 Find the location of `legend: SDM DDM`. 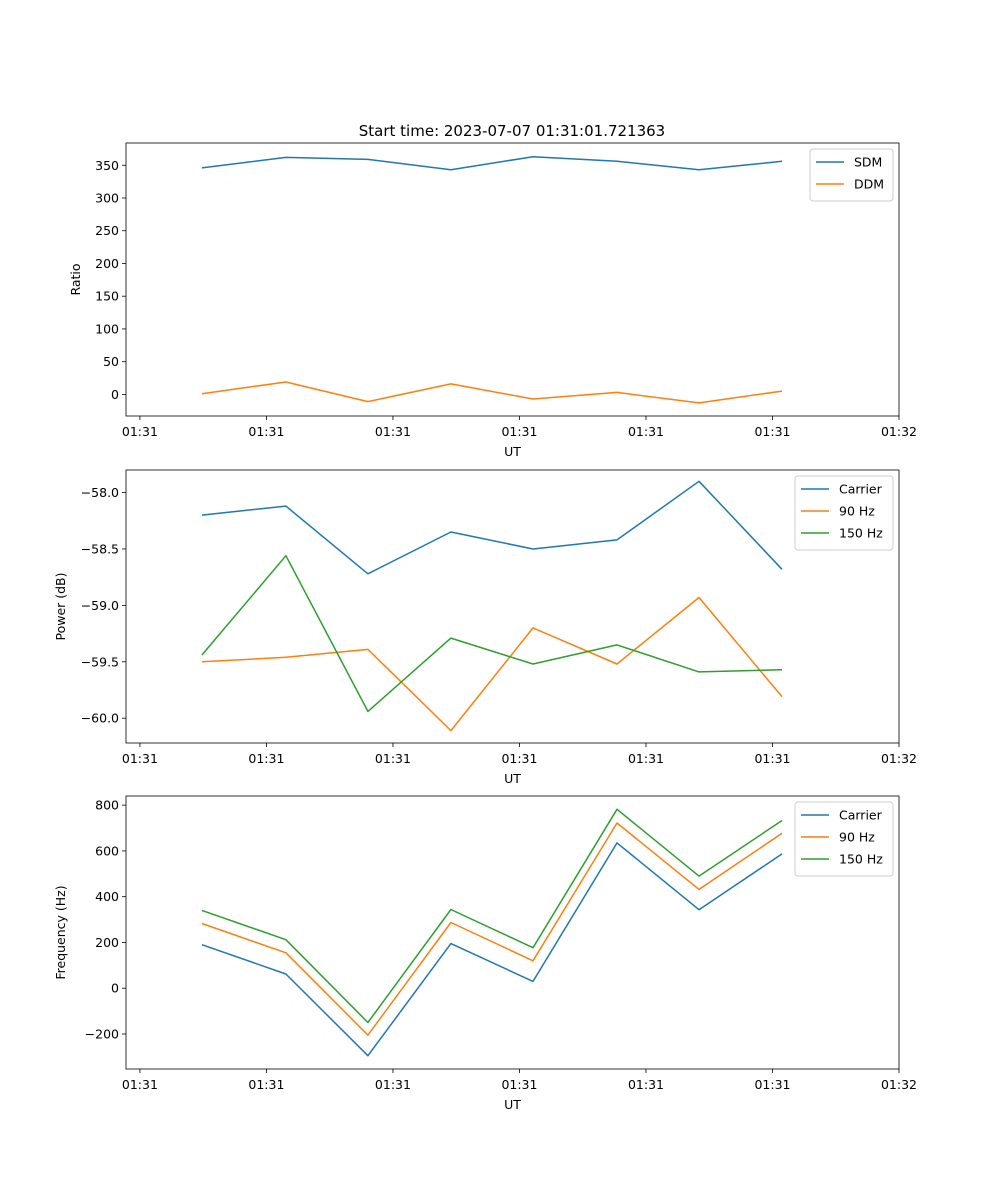

legend: SDM DDM is located at coordinates (851, 175).